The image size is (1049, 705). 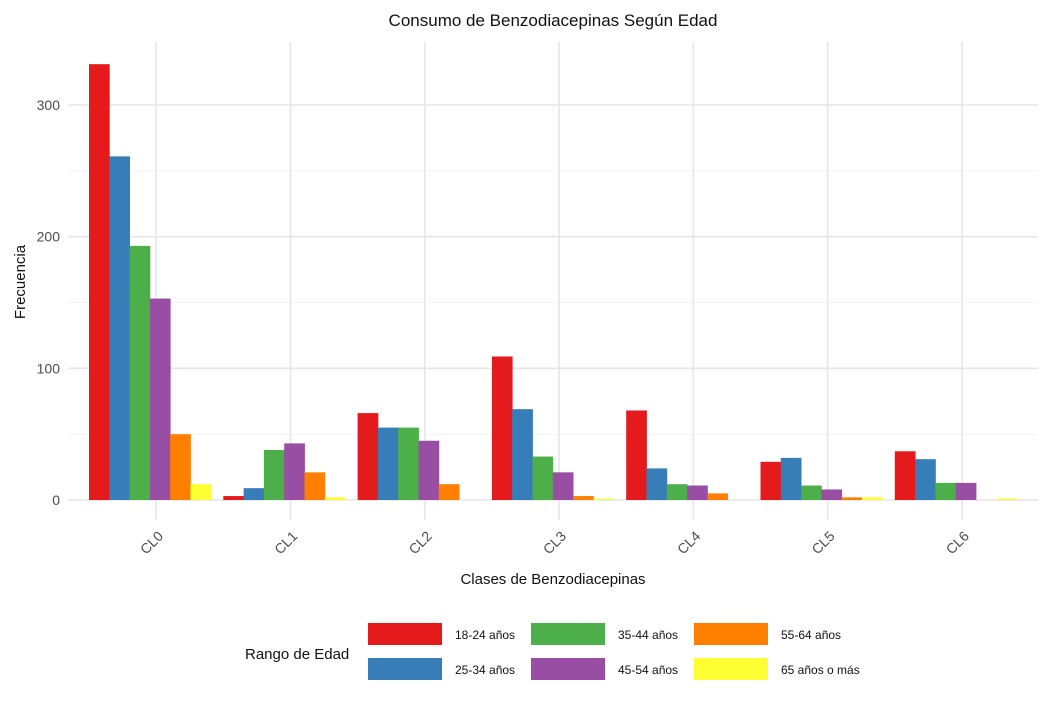 I want to click on y-tick-label: 0, so click(x=56, y=500).